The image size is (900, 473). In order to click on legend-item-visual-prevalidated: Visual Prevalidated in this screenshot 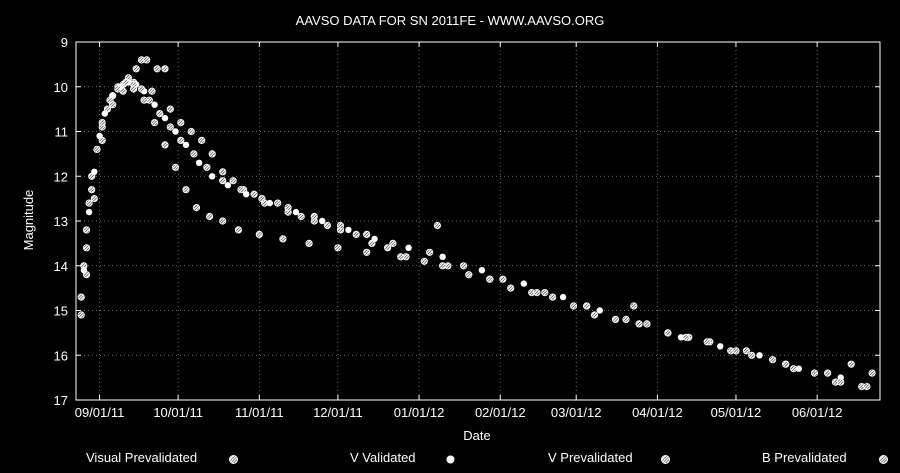, I will do `click(141, 457)`.